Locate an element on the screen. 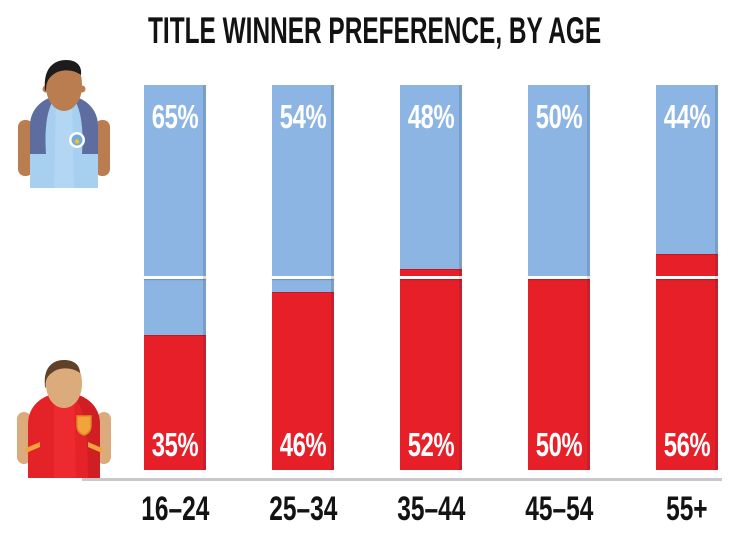 The width and height of the screenshot is (730, 550). blue-value-label: 44% is located at coordinates (687, 116).